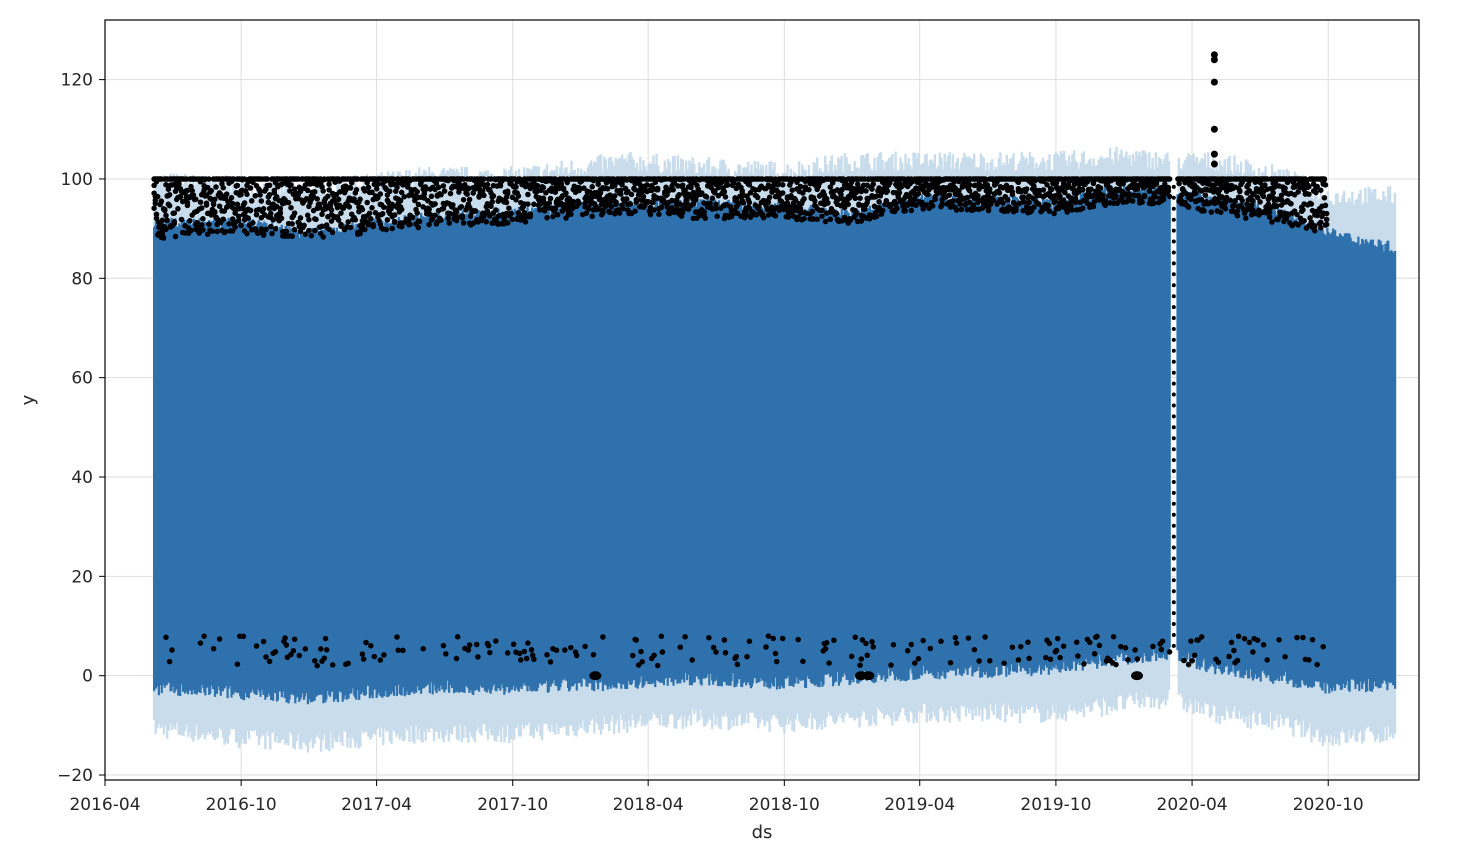 This screenshot has width=1480, height=852. Describe the element at coordinates (77, 81) in the screenshot. I see `y-tick-label: 120` at that location.